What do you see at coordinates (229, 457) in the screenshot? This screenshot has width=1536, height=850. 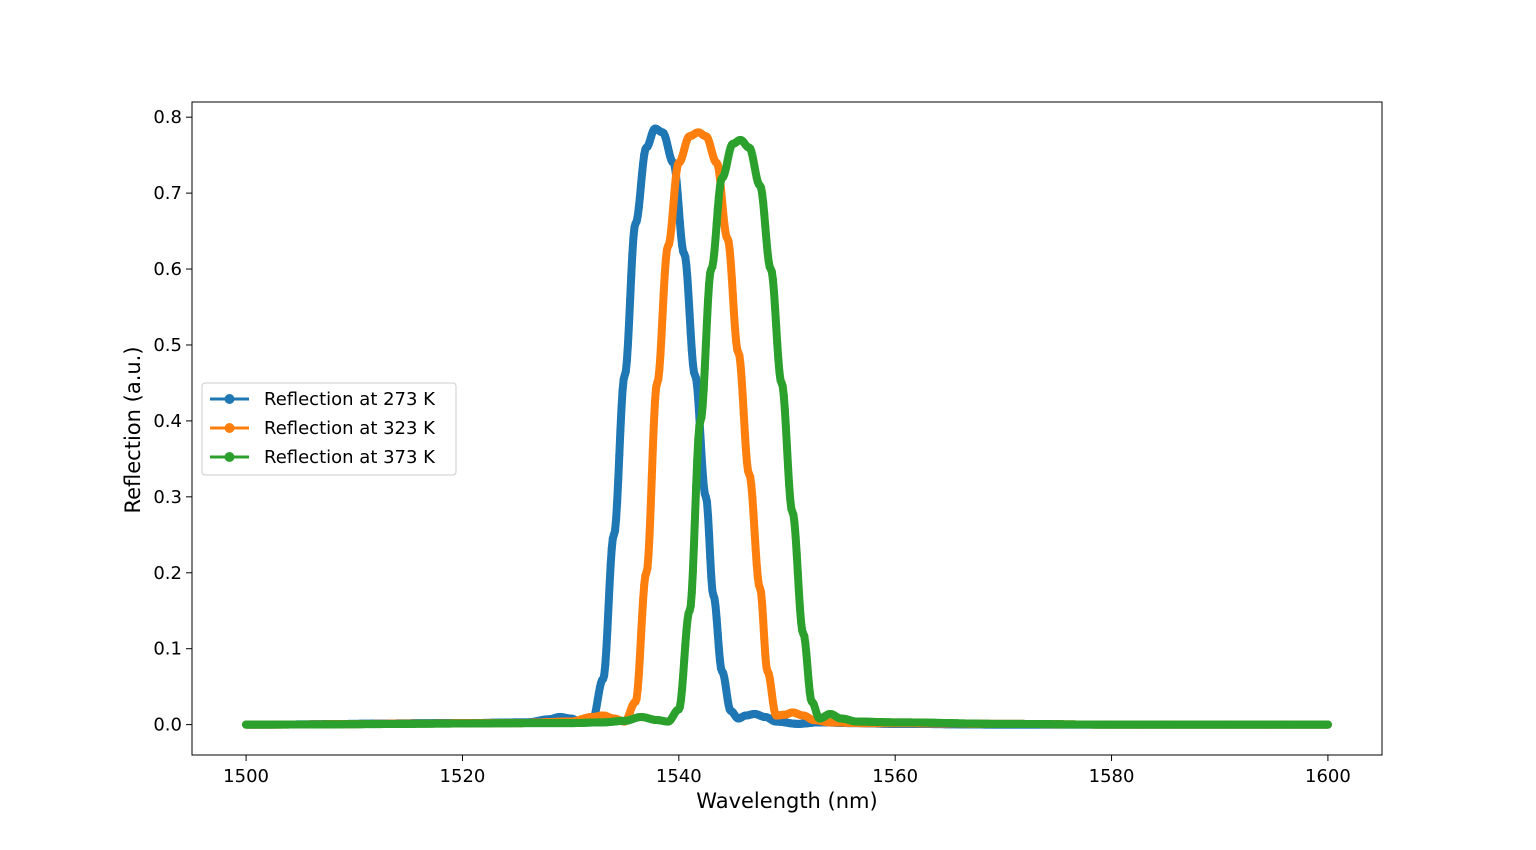 I see `legend-marker` at bounding box center [229, 457].